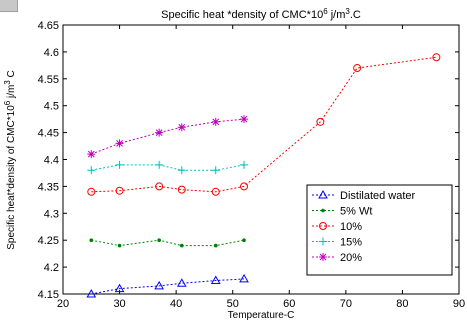 The width and height of the screenshot is (467, 324). What do you see at coordinates (351, 258) in the screenshot?
I see `legend-label: 20%` at bounding box center [351, 258].